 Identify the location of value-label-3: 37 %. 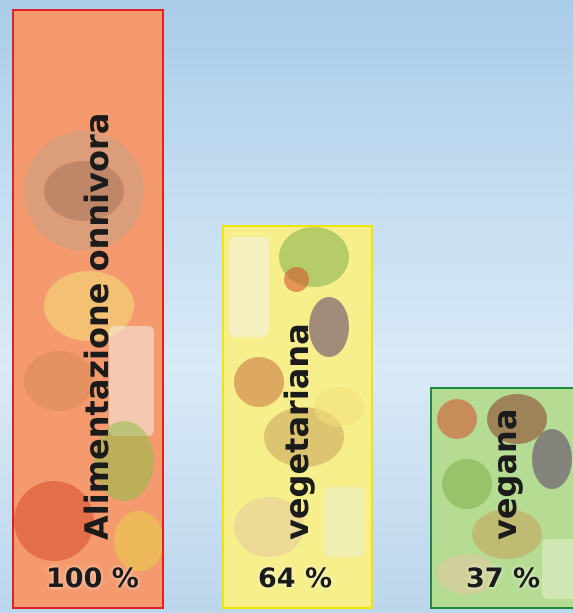
(503, 578).